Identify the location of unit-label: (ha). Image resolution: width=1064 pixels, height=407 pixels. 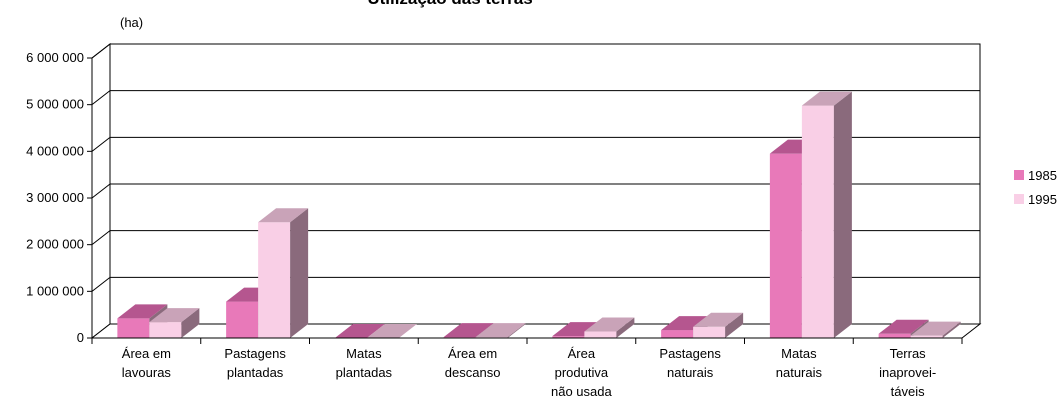
(131, 22).